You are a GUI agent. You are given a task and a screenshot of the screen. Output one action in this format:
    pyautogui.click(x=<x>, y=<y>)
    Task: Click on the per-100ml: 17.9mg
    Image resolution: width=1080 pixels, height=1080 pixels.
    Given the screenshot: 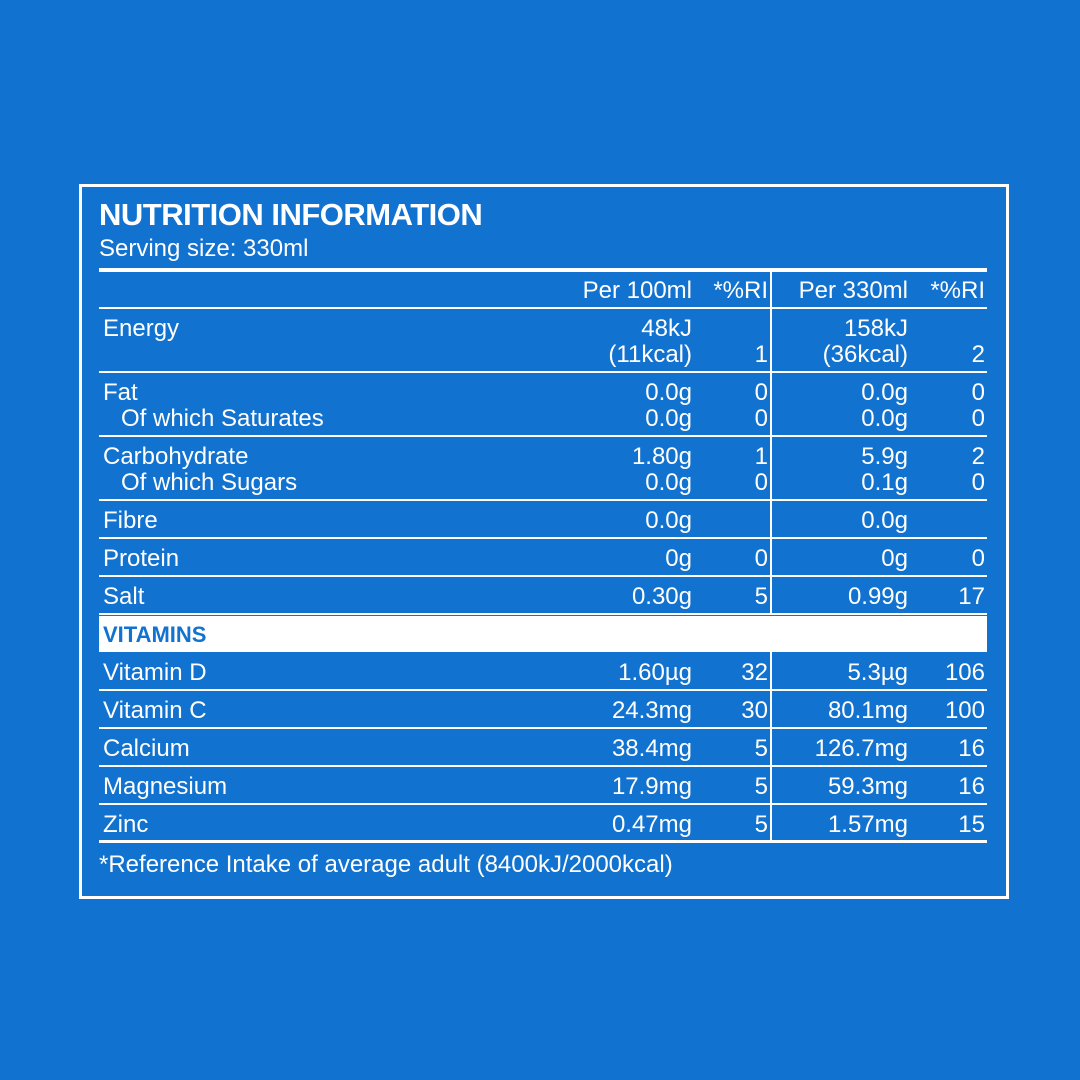 What is the action you would take?
    pyautogui.click(x=651, y=786)
    